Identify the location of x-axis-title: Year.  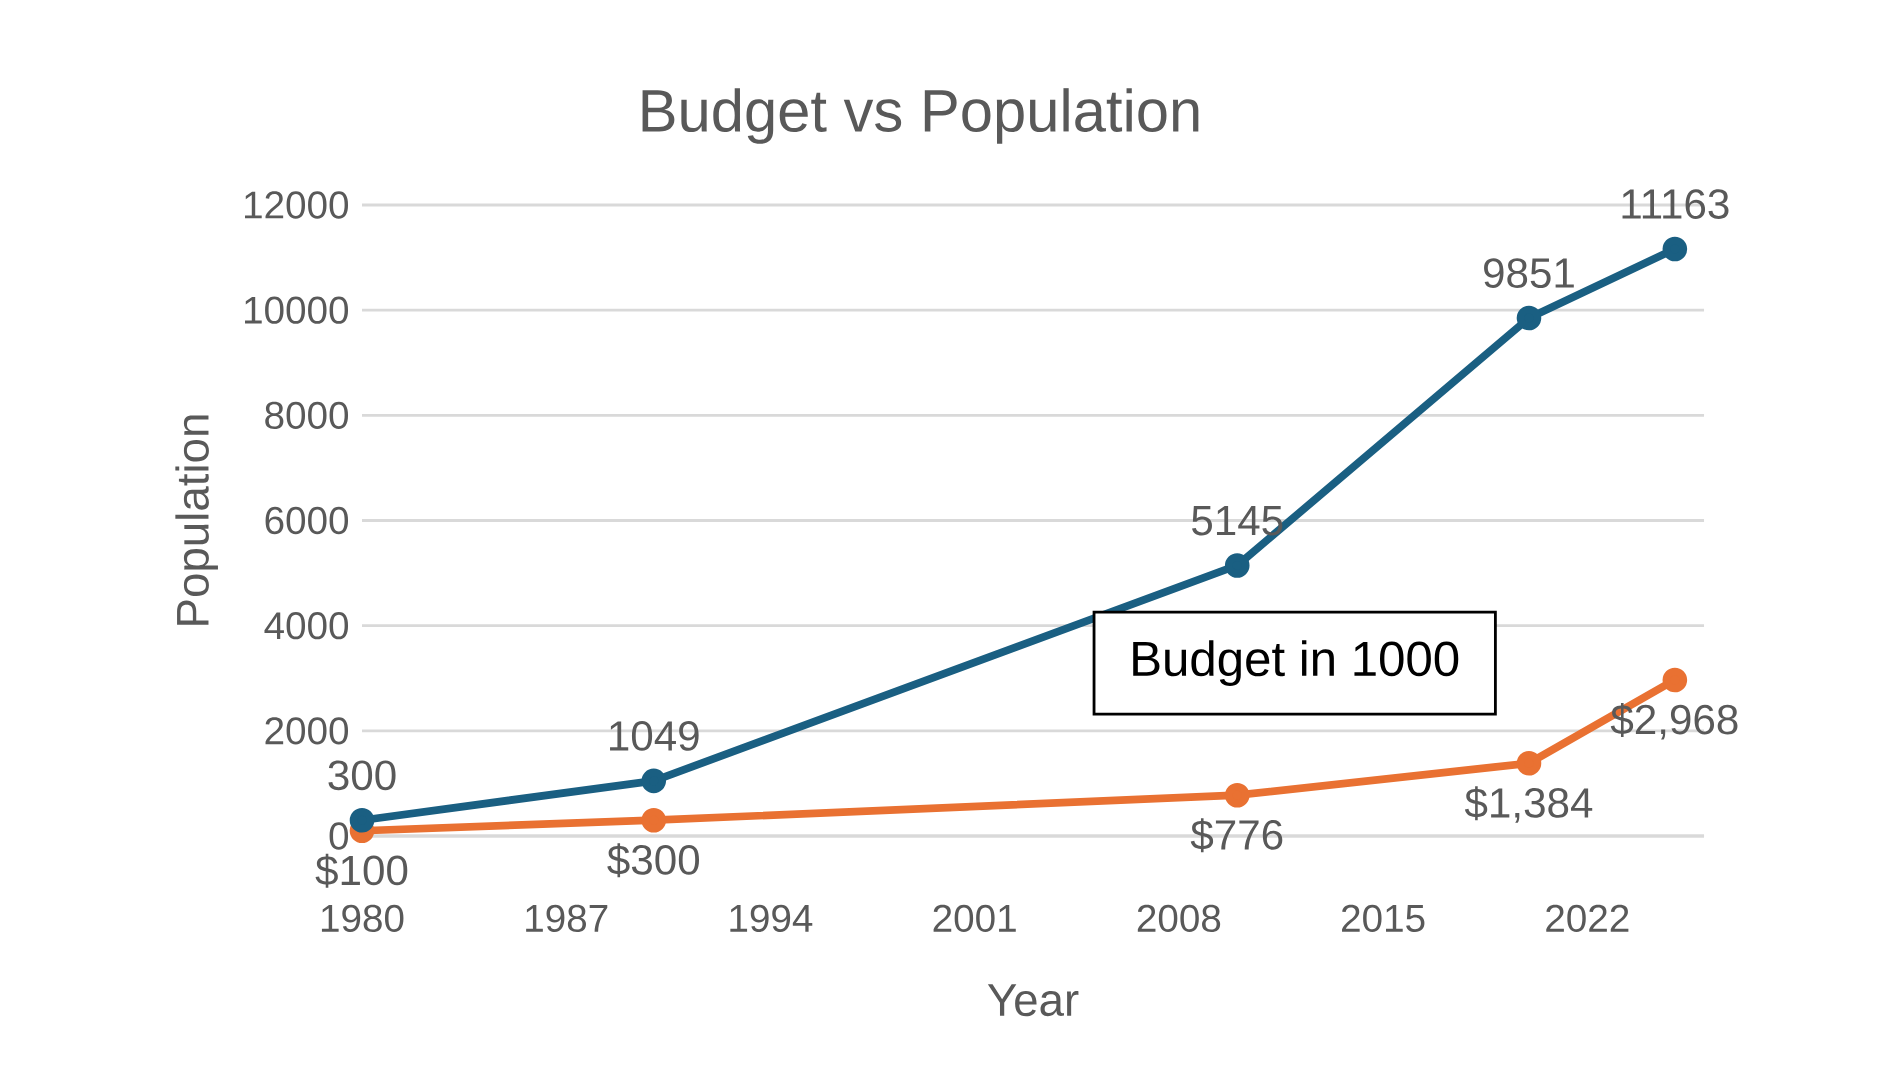
(1033, 1000).